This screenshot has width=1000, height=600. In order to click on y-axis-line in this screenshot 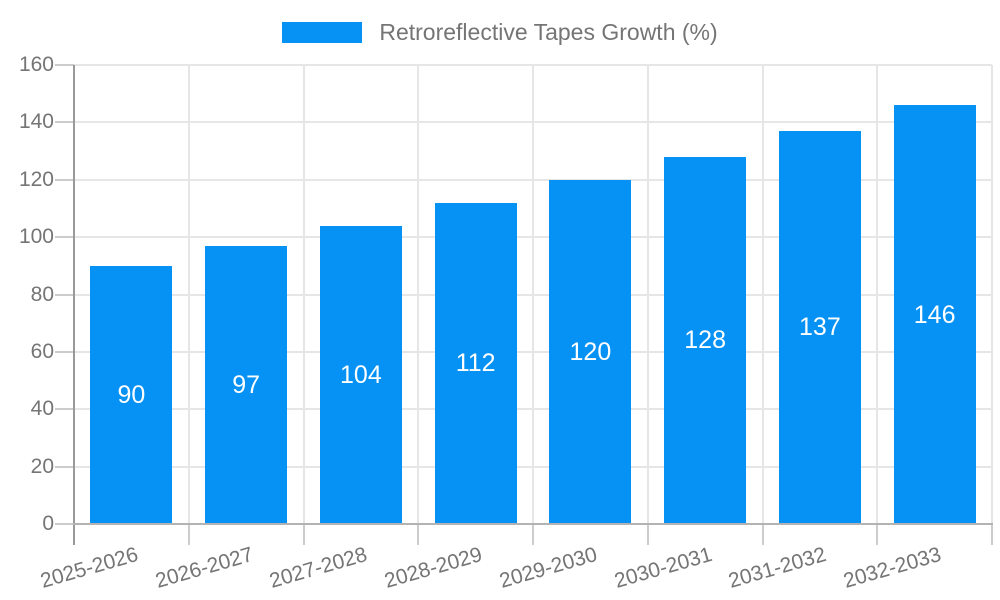, I will do `click(74, 295)`.